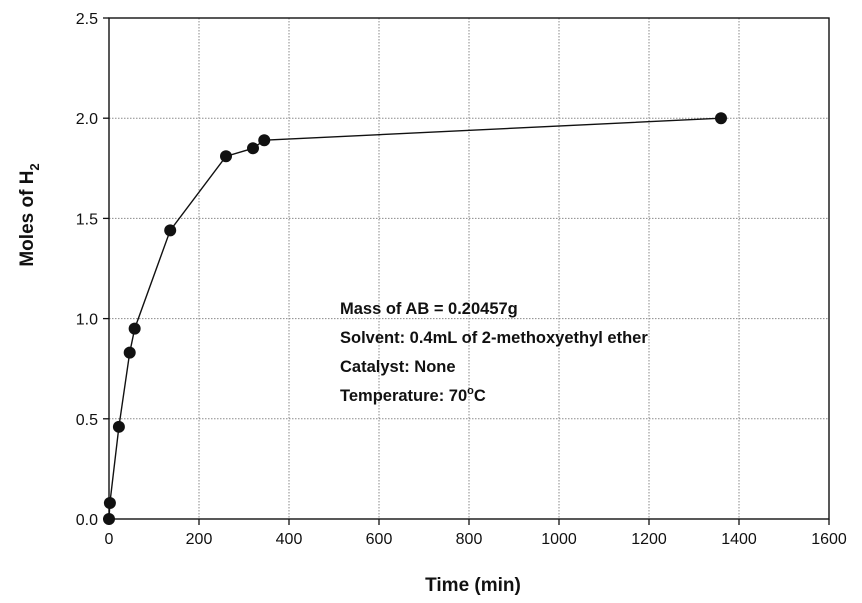 Image resolution: width=862 pixels, height=603 pixels. What do you see at coordinates (34, 166) in the screenshot?
I see `y-axis-title-subscript: 2` at bounding box center [34, 166].